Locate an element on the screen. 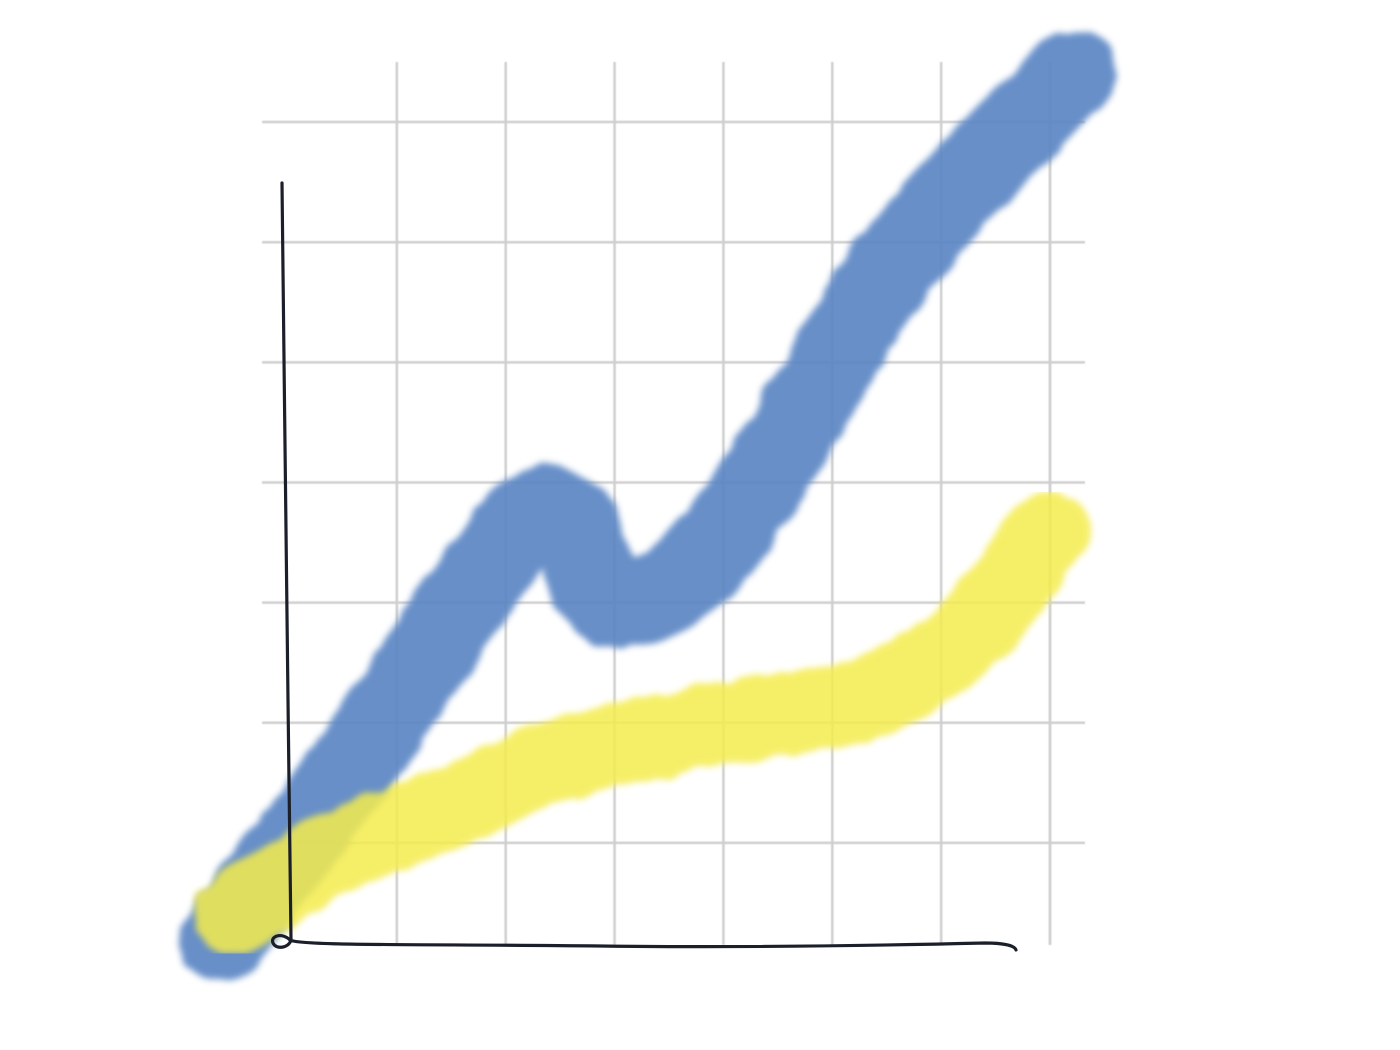  y-axis-line is located at coordinates (286, 561).